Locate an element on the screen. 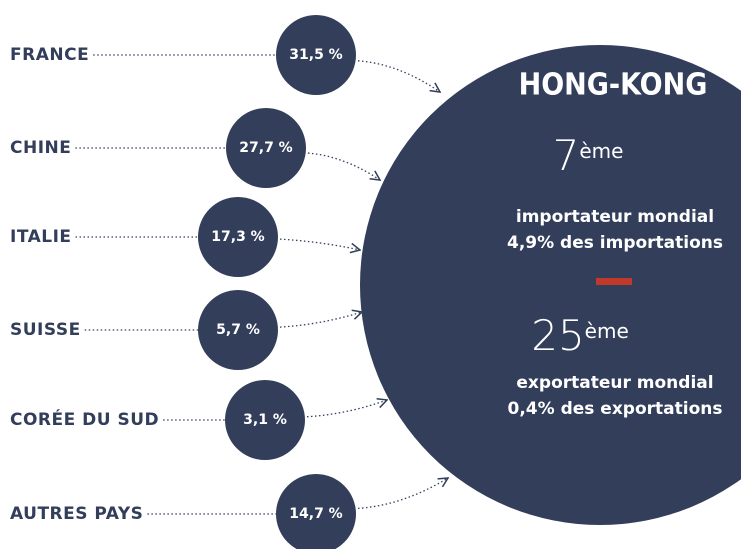 The height and width of the screenshot is (549, 741). import-line1: importateur mondial is located at coordinates (615, 217).